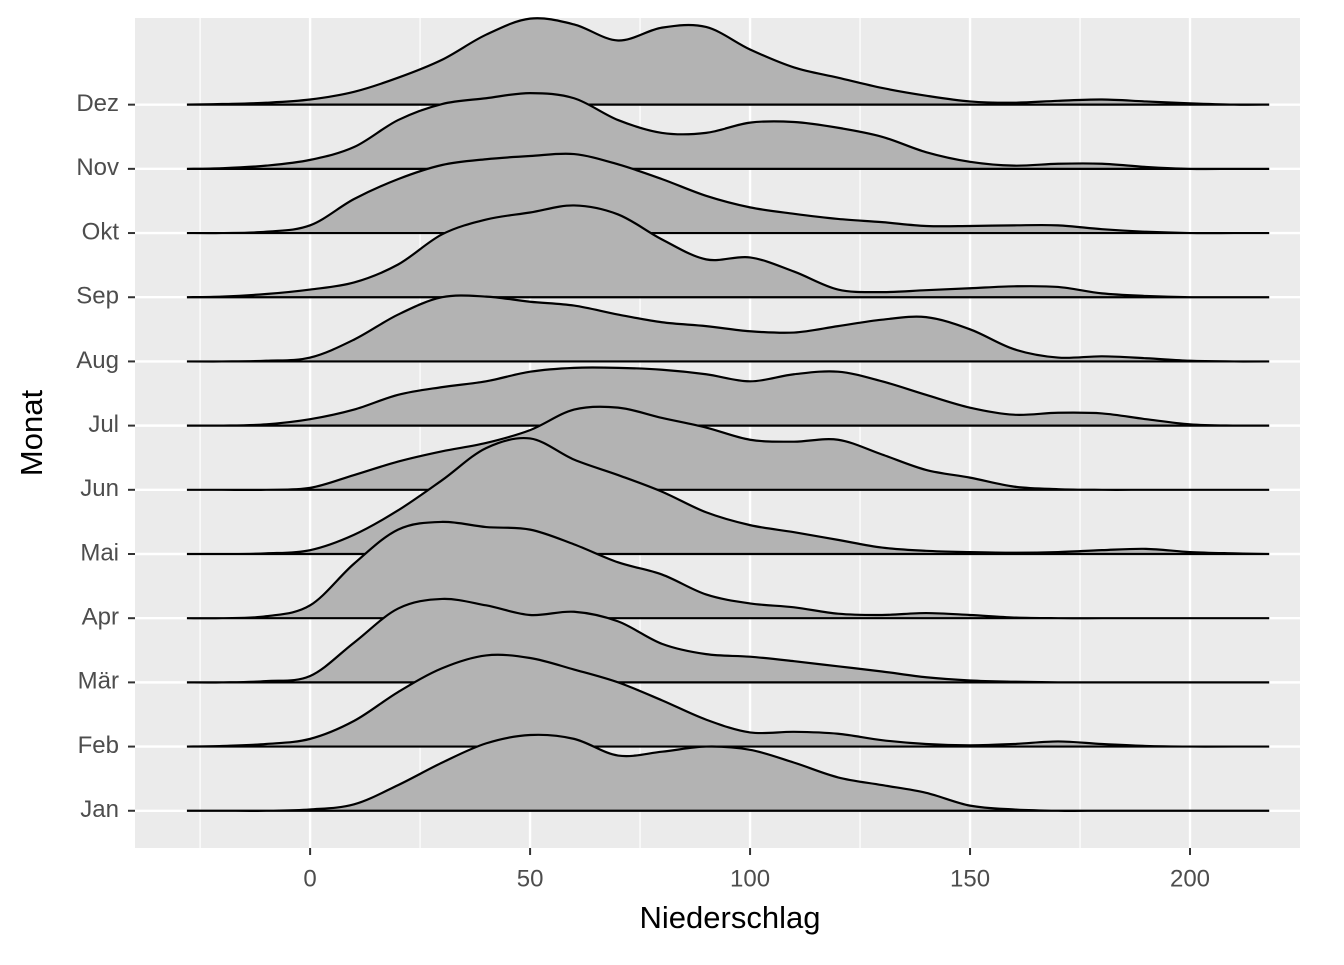 This screenshot has width=1344, height=965. I want to click on y-tick-label: Dez, so click(97, 103).